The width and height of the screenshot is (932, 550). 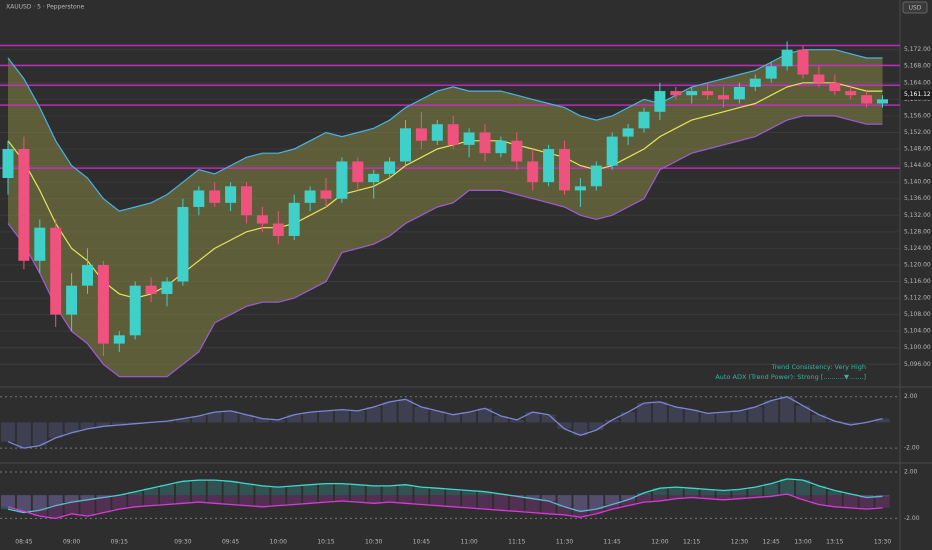 I want to click on x-tick-label: 12:30, so click(x=739, y=542).